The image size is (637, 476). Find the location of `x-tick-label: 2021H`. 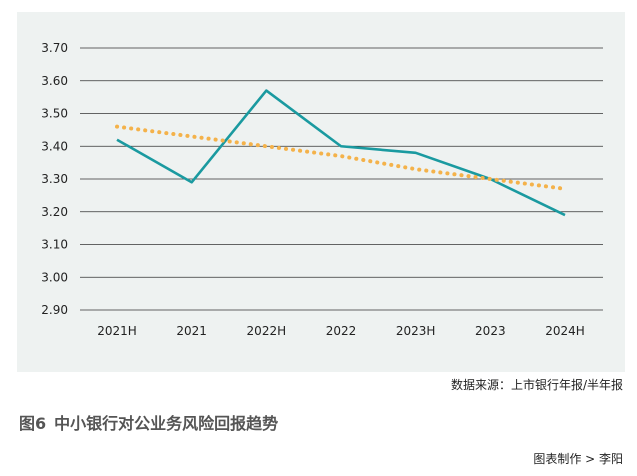

x-tick-label: 2021H is located at coordinates (117, 331).